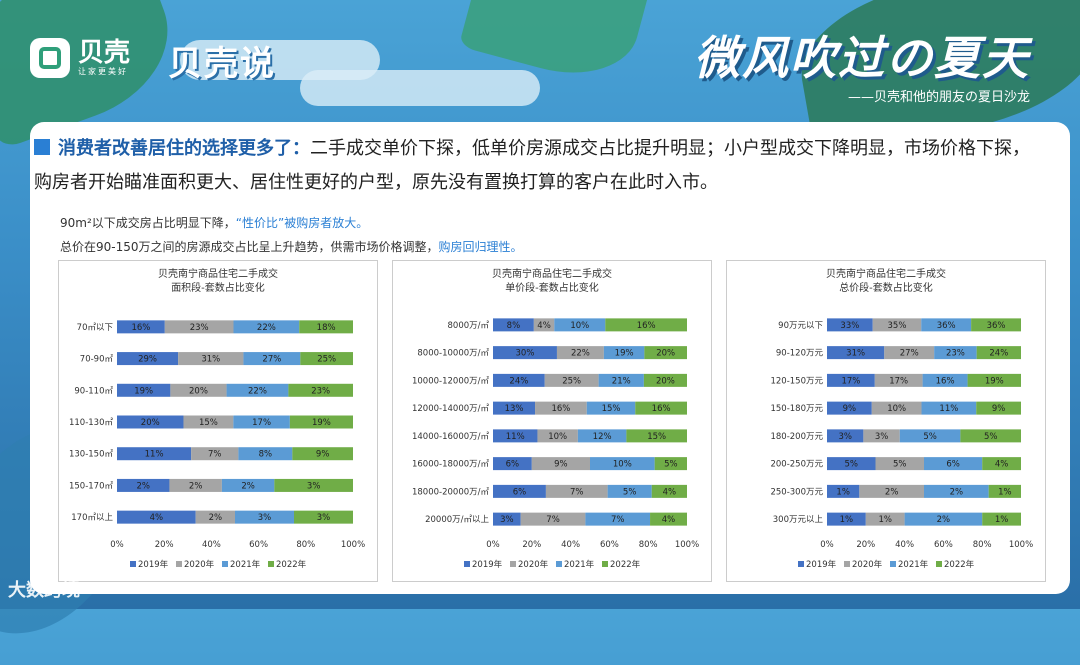  I want to click on x-tick-label: 100%, so click(353, 545).